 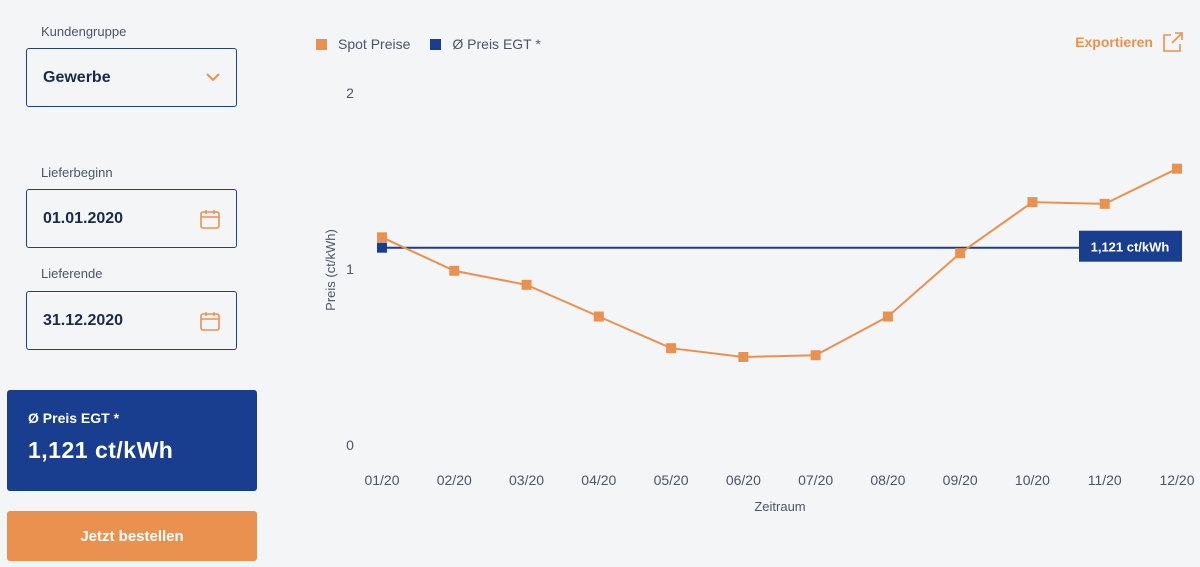 I want to click on delivery-end-value: 31.12.2020, so click(x=83, y=320).